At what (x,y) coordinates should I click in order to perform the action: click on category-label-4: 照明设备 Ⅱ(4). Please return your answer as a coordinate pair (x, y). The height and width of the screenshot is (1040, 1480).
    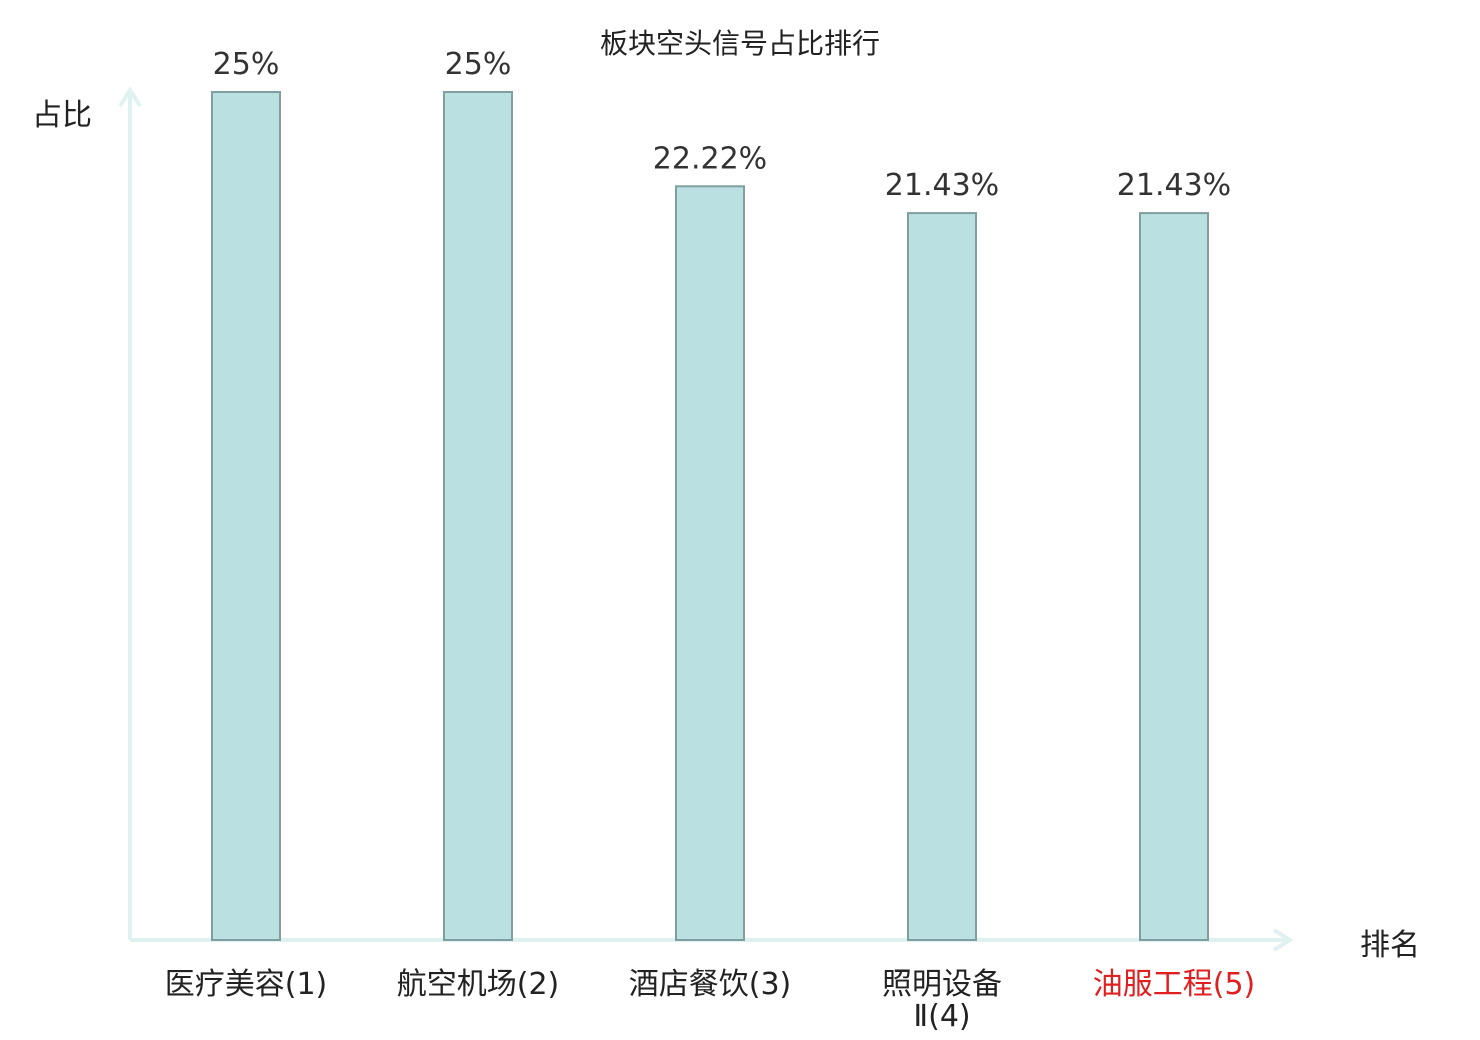
    Looking at the image, I should click on (942, 1000).